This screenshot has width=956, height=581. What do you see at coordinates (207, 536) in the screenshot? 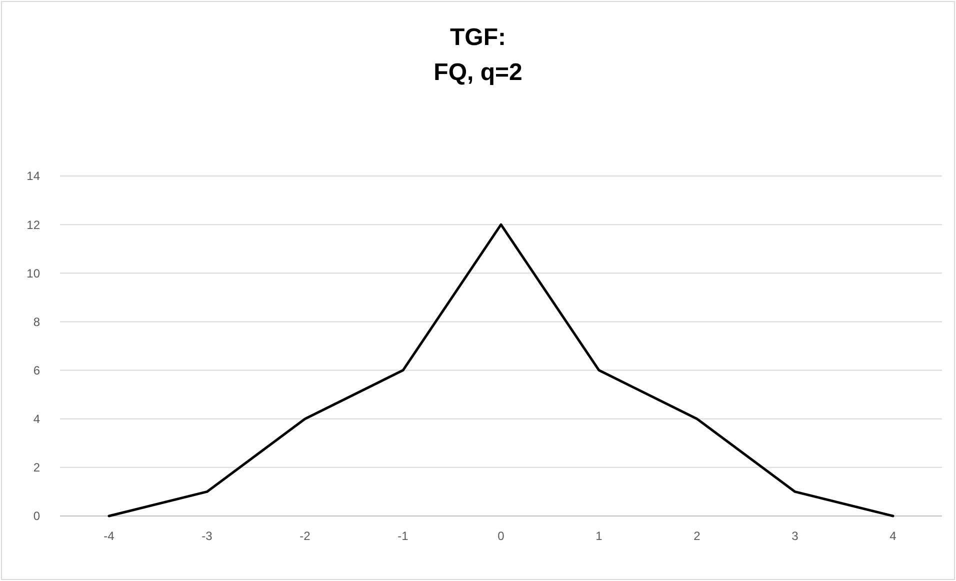
I see `x-tick-label: -3` at bounding box center [207, 536].